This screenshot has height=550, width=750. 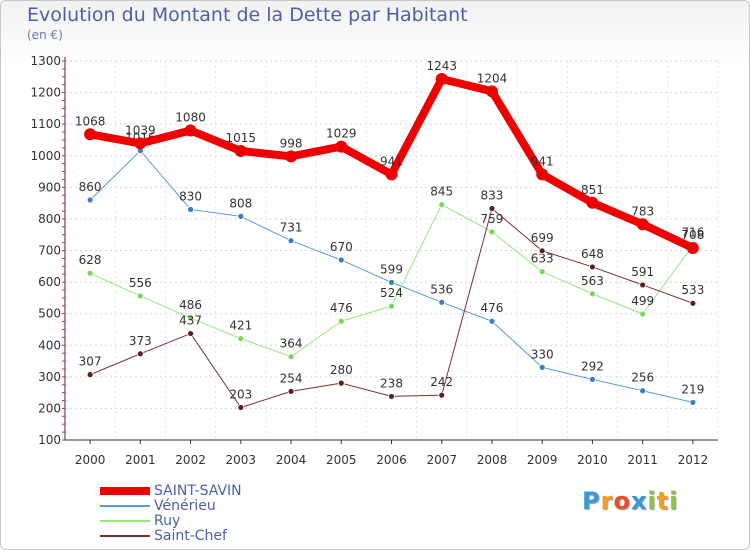 I want to click on data-label-saint-chef: 591, so click(x=642, y=272).